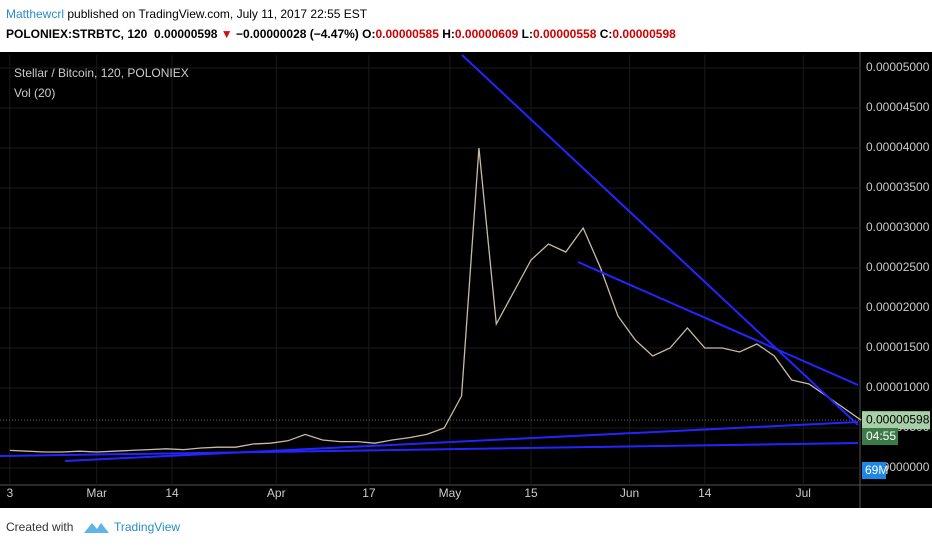 Image resolution: width=932 pixels, height=550 pixels. I want to click on x-tick-label: May, so click(450, 493).